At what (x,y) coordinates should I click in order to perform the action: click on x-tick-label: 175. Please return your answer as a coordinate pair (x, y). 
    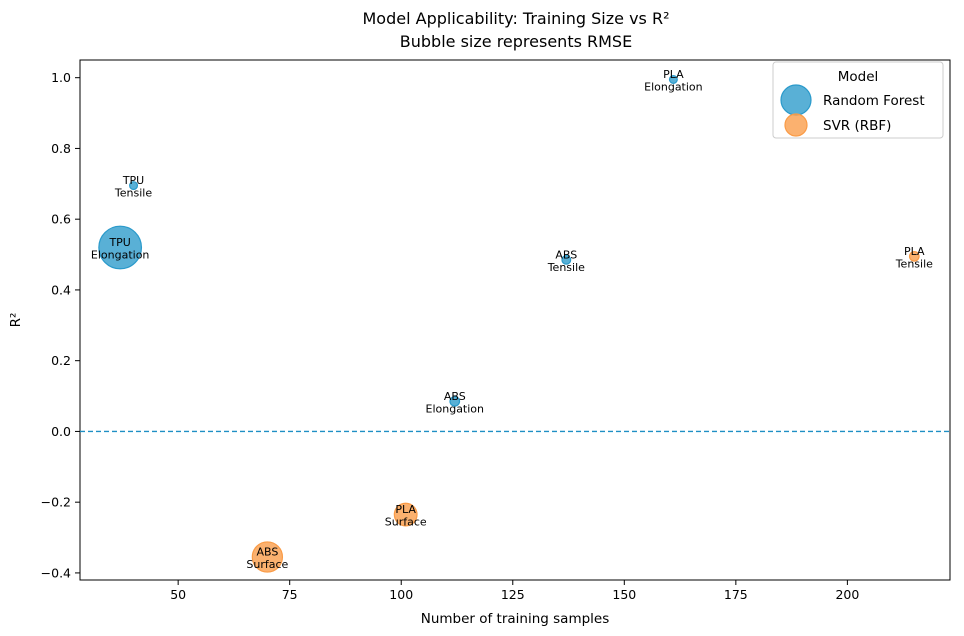
    Looking at the image, I should click on (736, 594).